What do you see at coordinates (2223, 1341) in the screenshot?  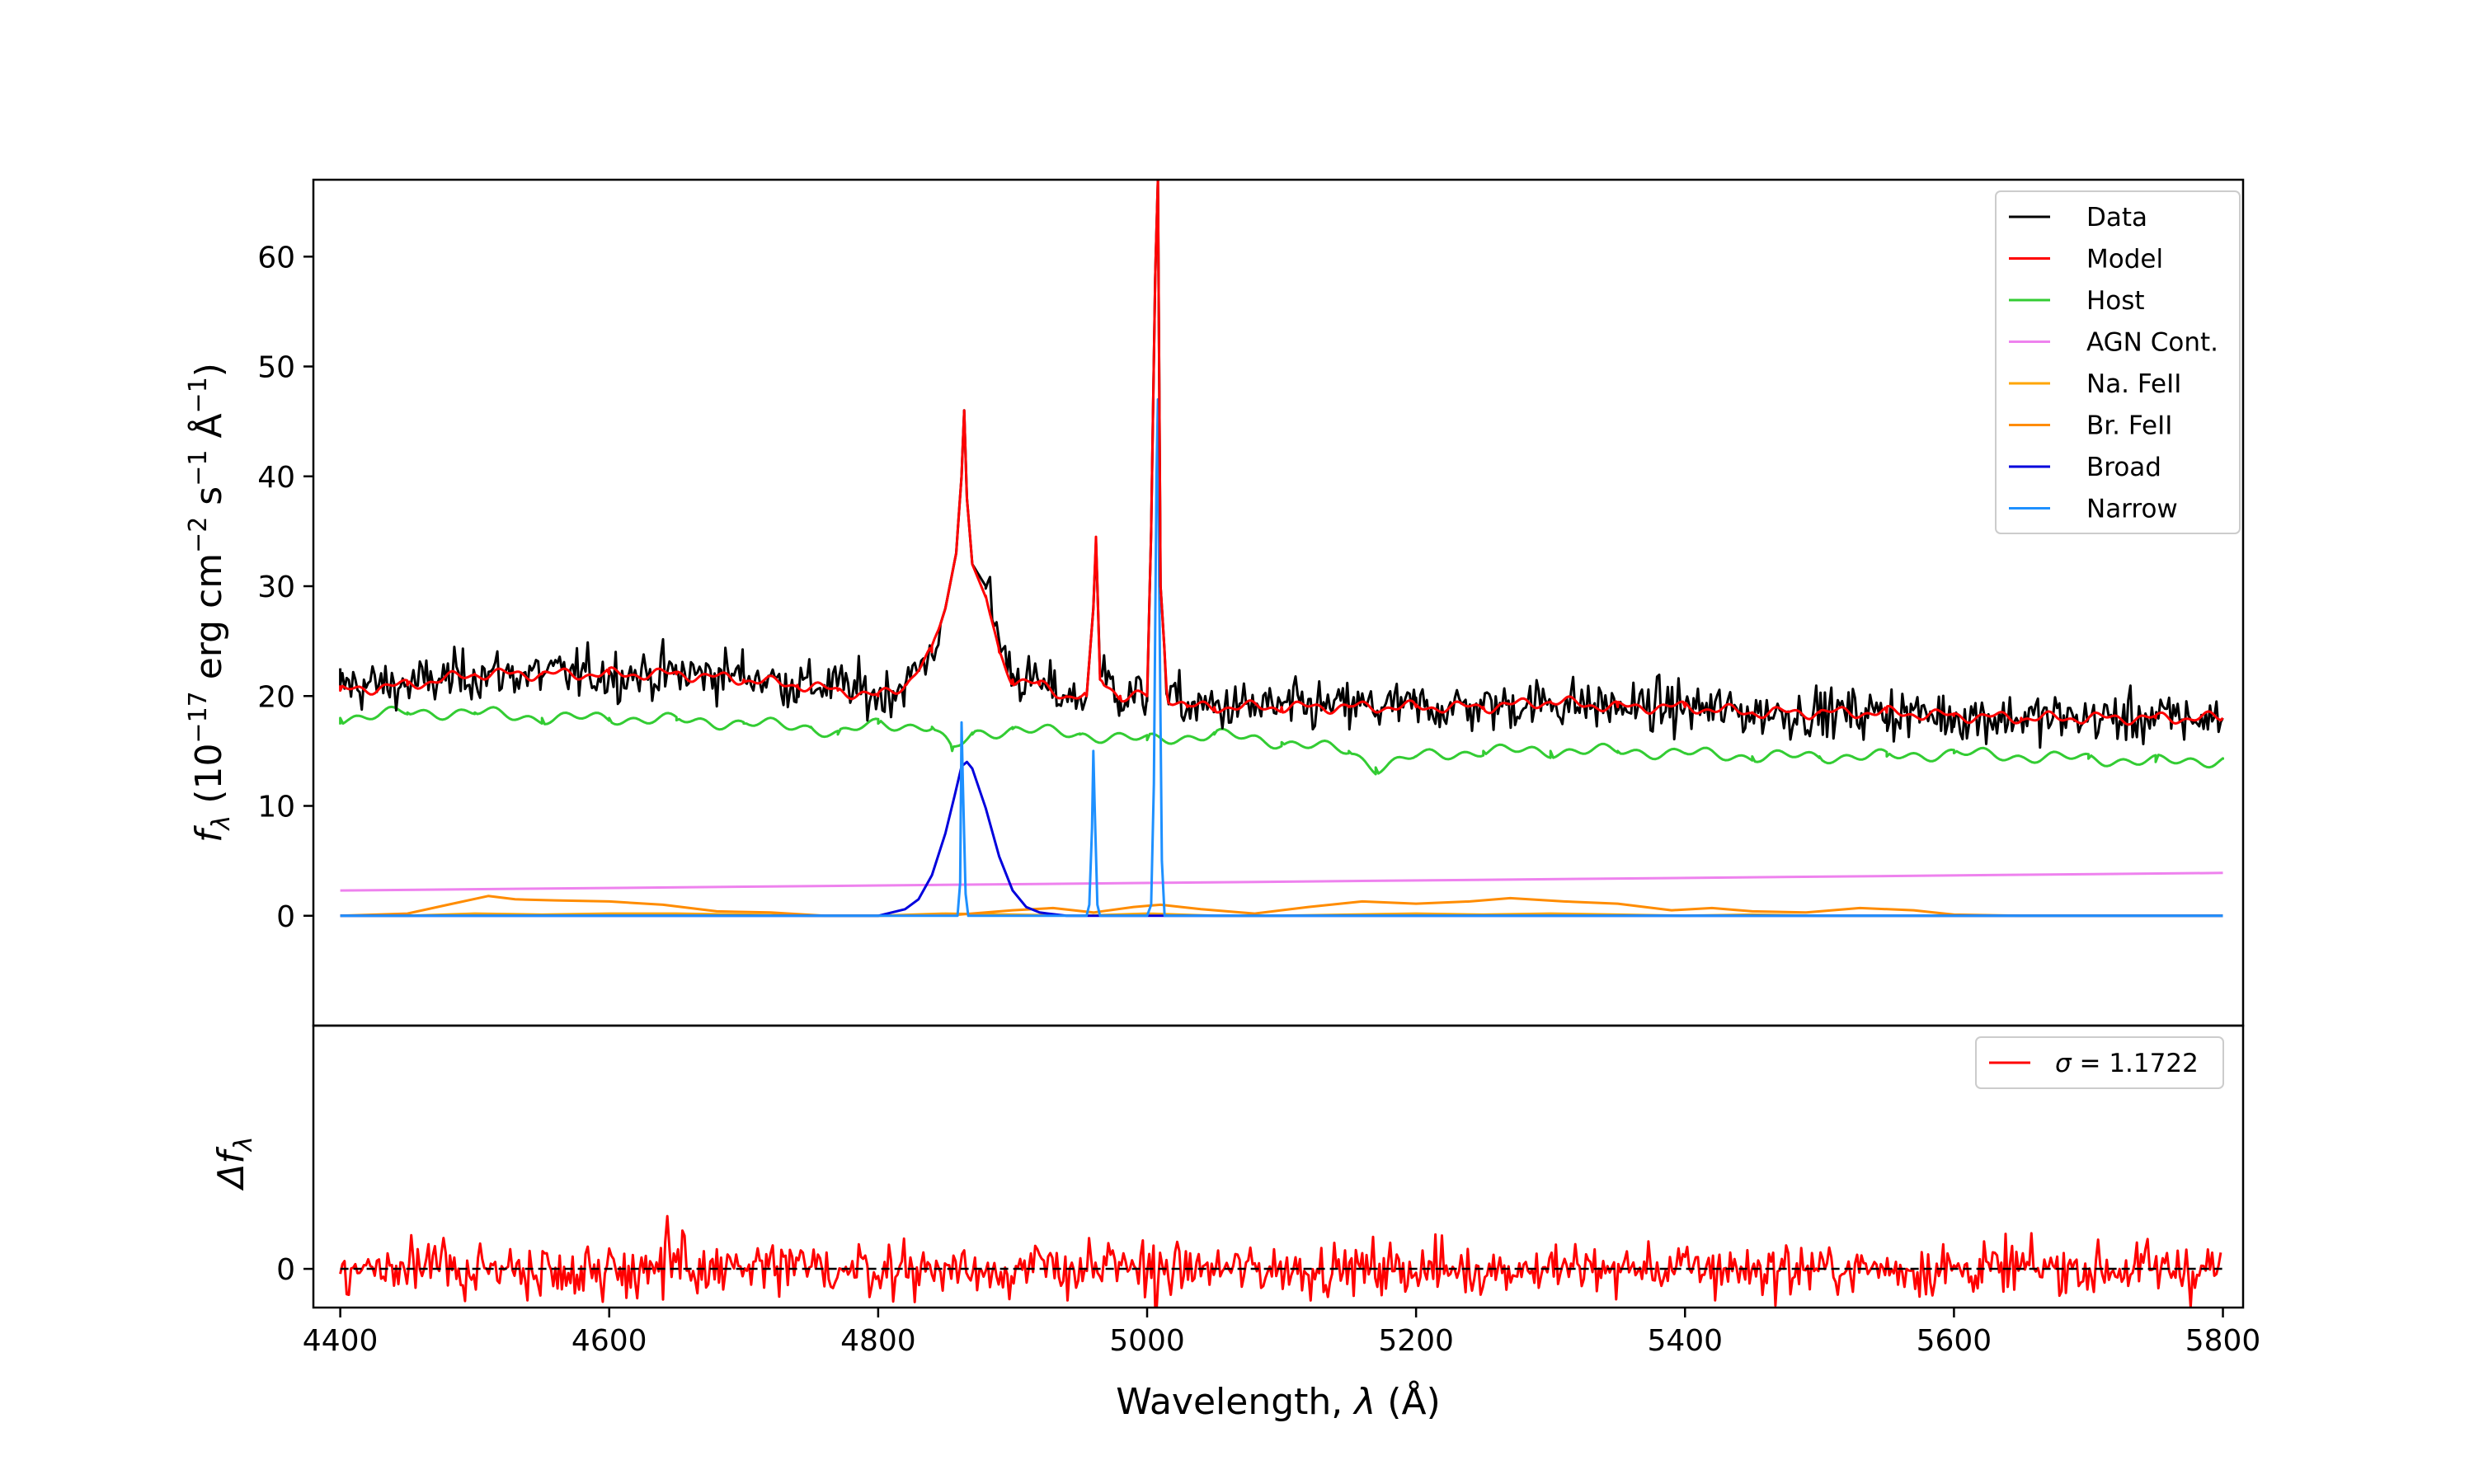 I see `x-tick-label: 5800` at bounding box center [2223, 1341].